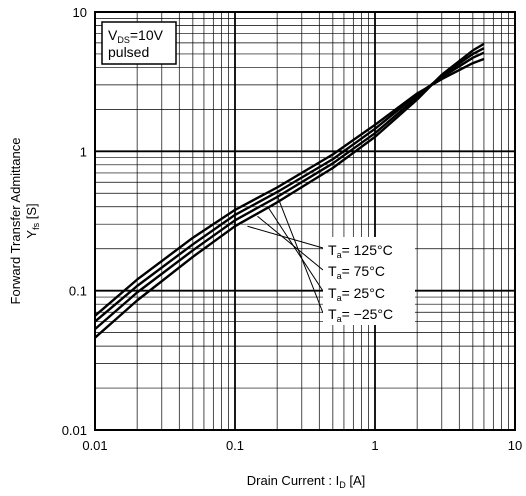 Image resolution: width=526 pixels, height=496 pixels. What do you see at coordinates (515, 445) in the screenshot?
I see `x-tick-label: 10` at bounding box center [515, 445].